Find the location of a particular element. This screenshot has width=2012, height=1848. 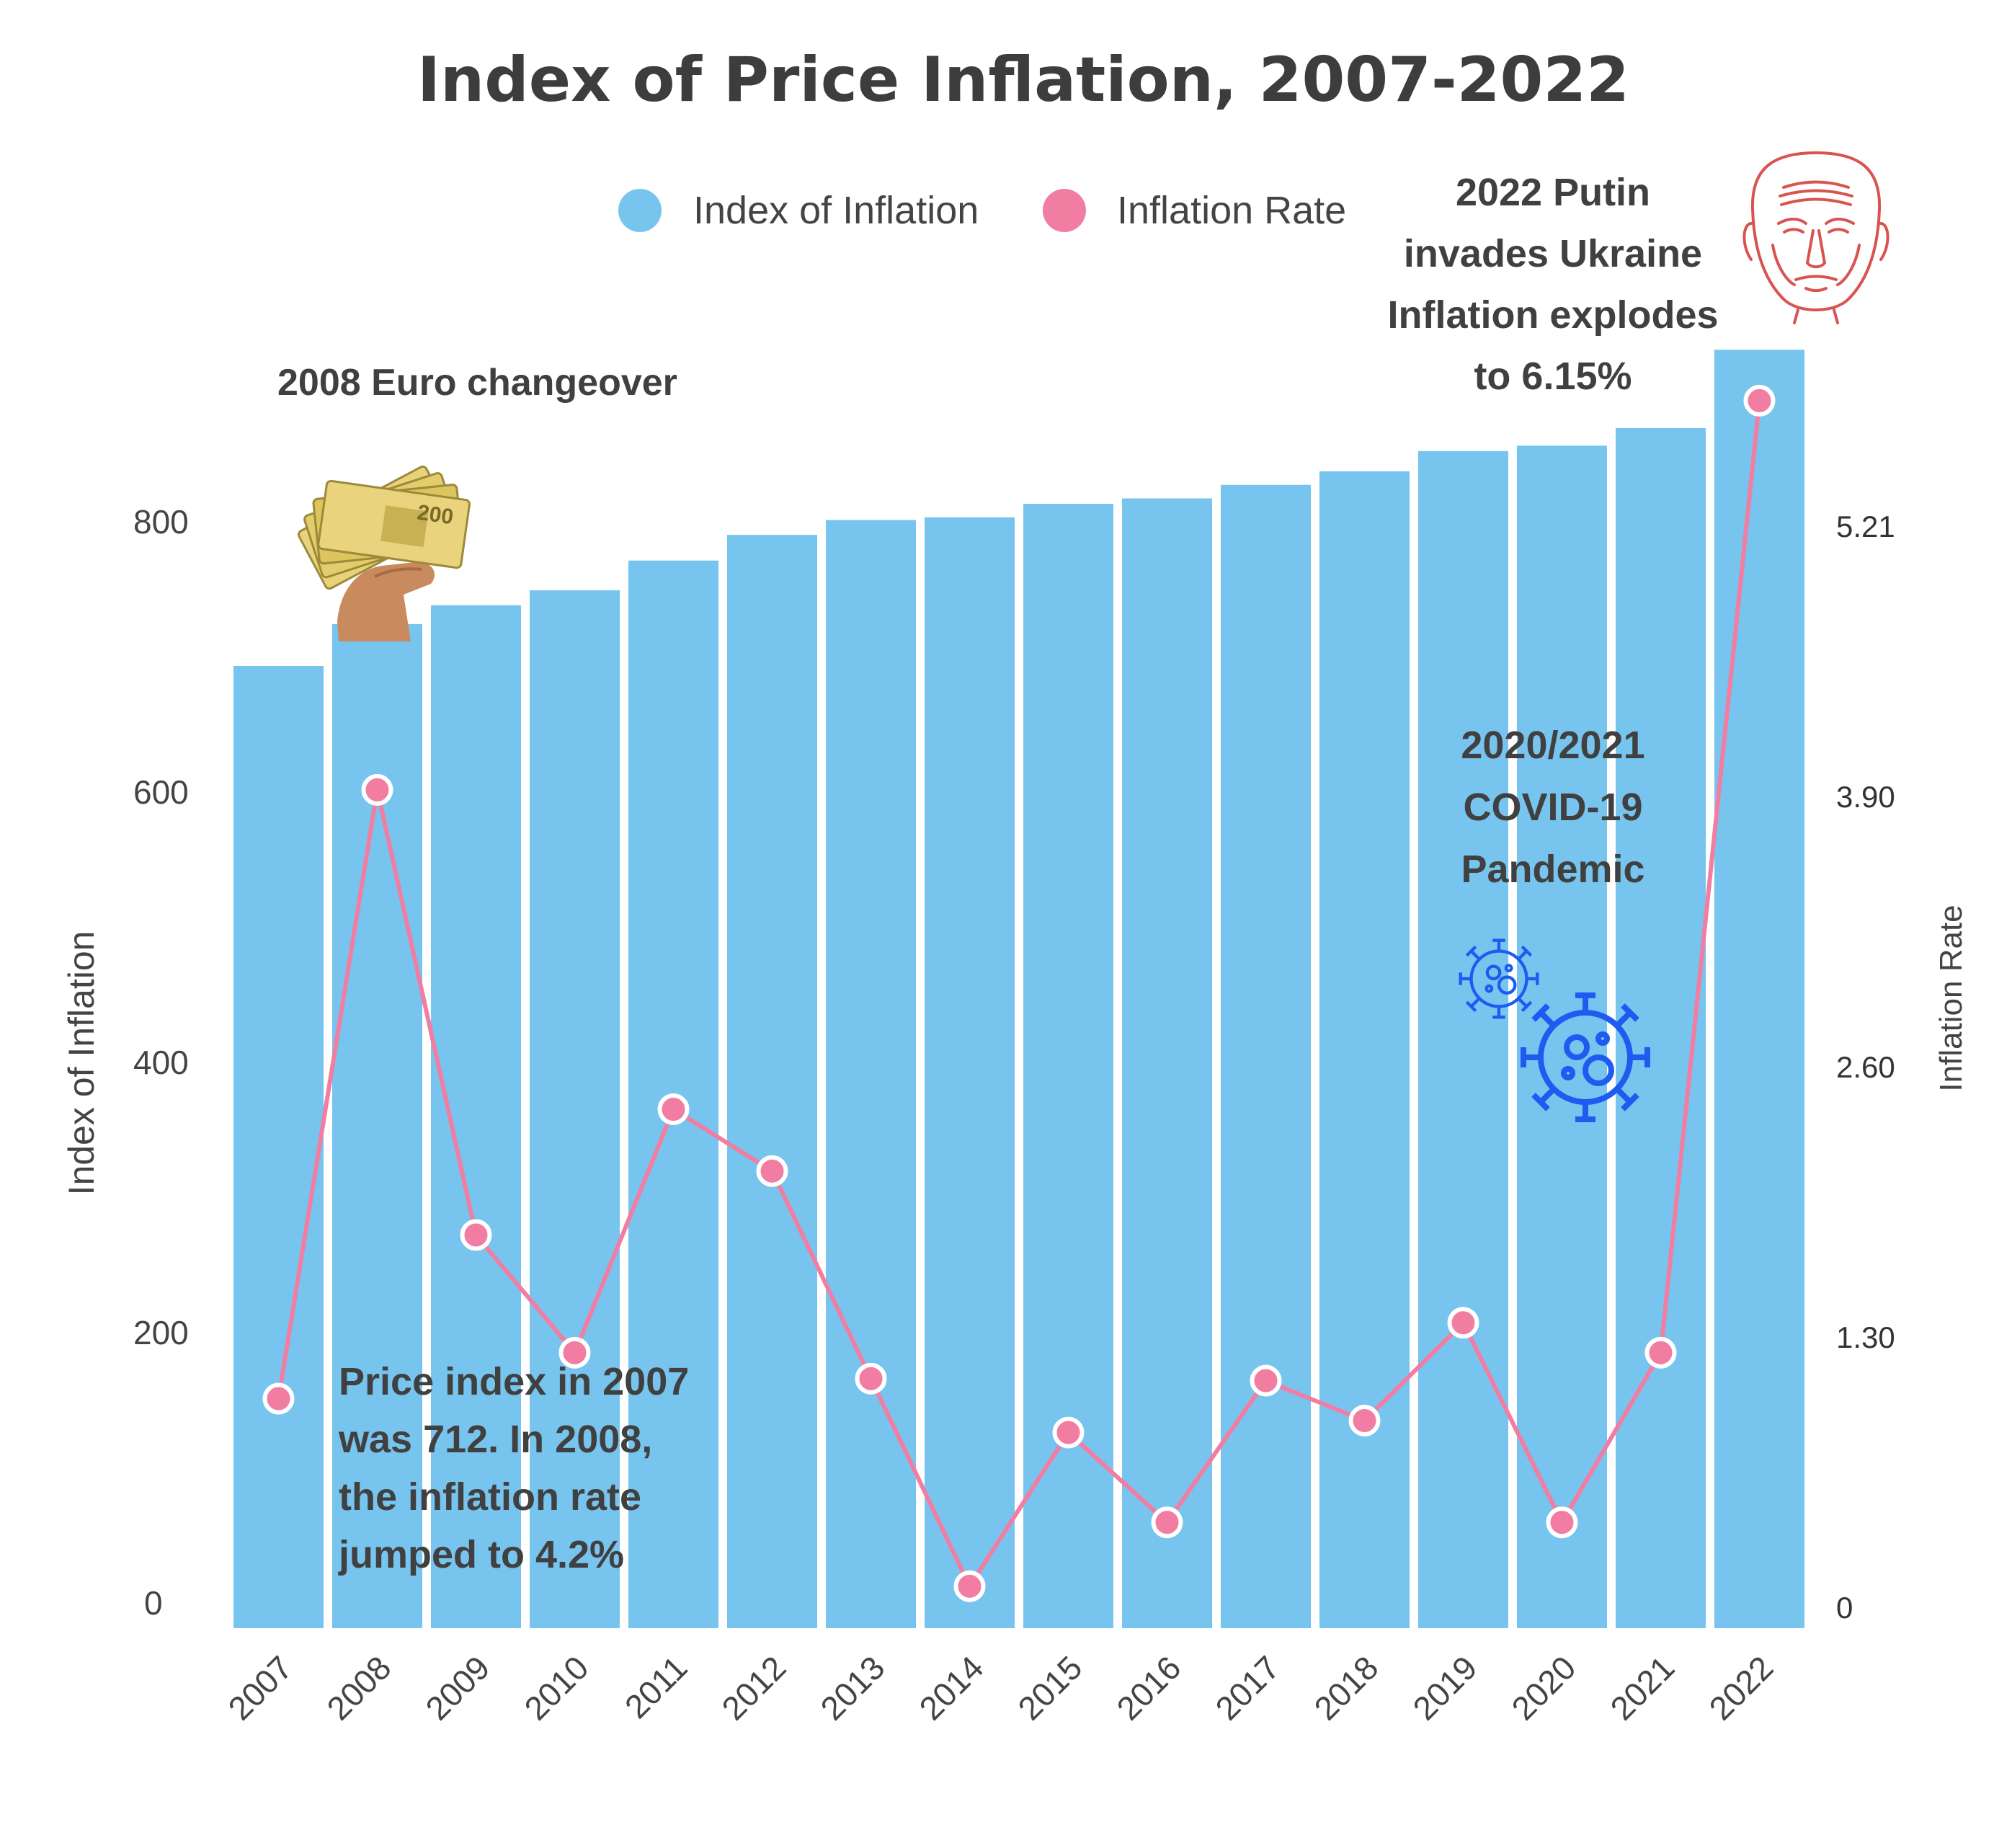

rate-point-2019 is located at coordinates (1463, 1323).